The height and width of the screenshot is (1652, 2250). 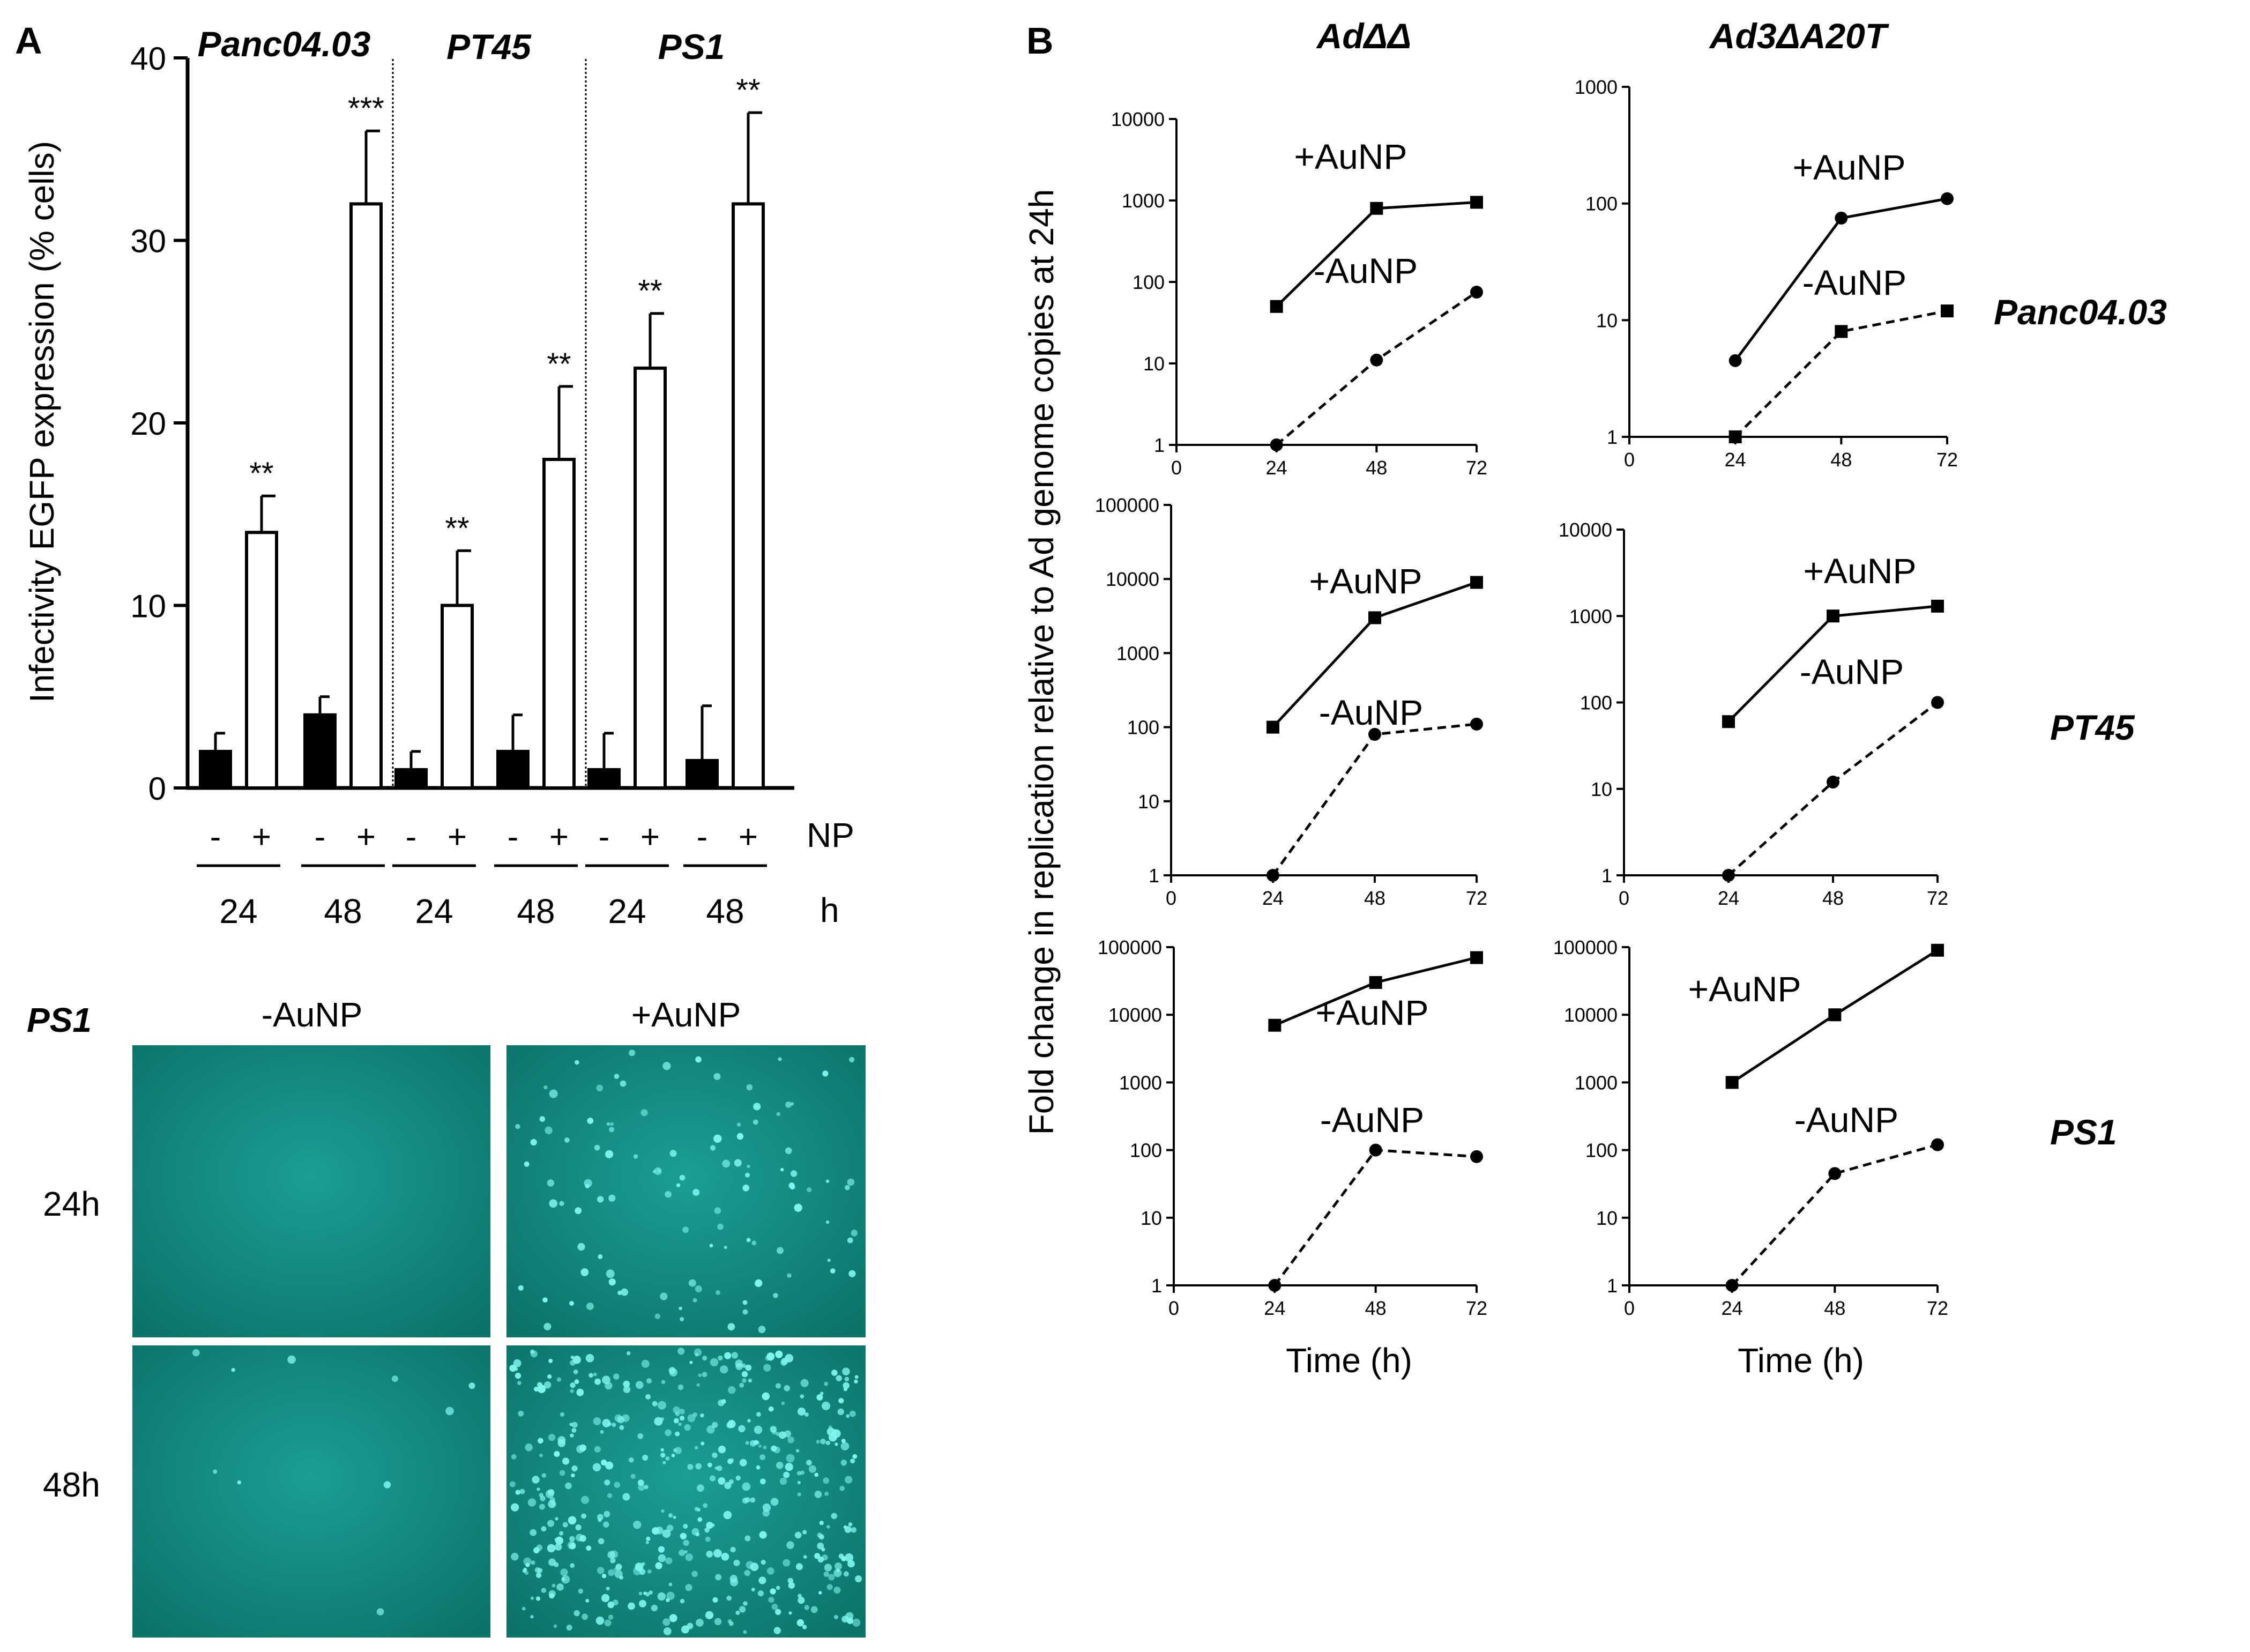 I want to click on group-label: PS1, so click(x=692, y=46).